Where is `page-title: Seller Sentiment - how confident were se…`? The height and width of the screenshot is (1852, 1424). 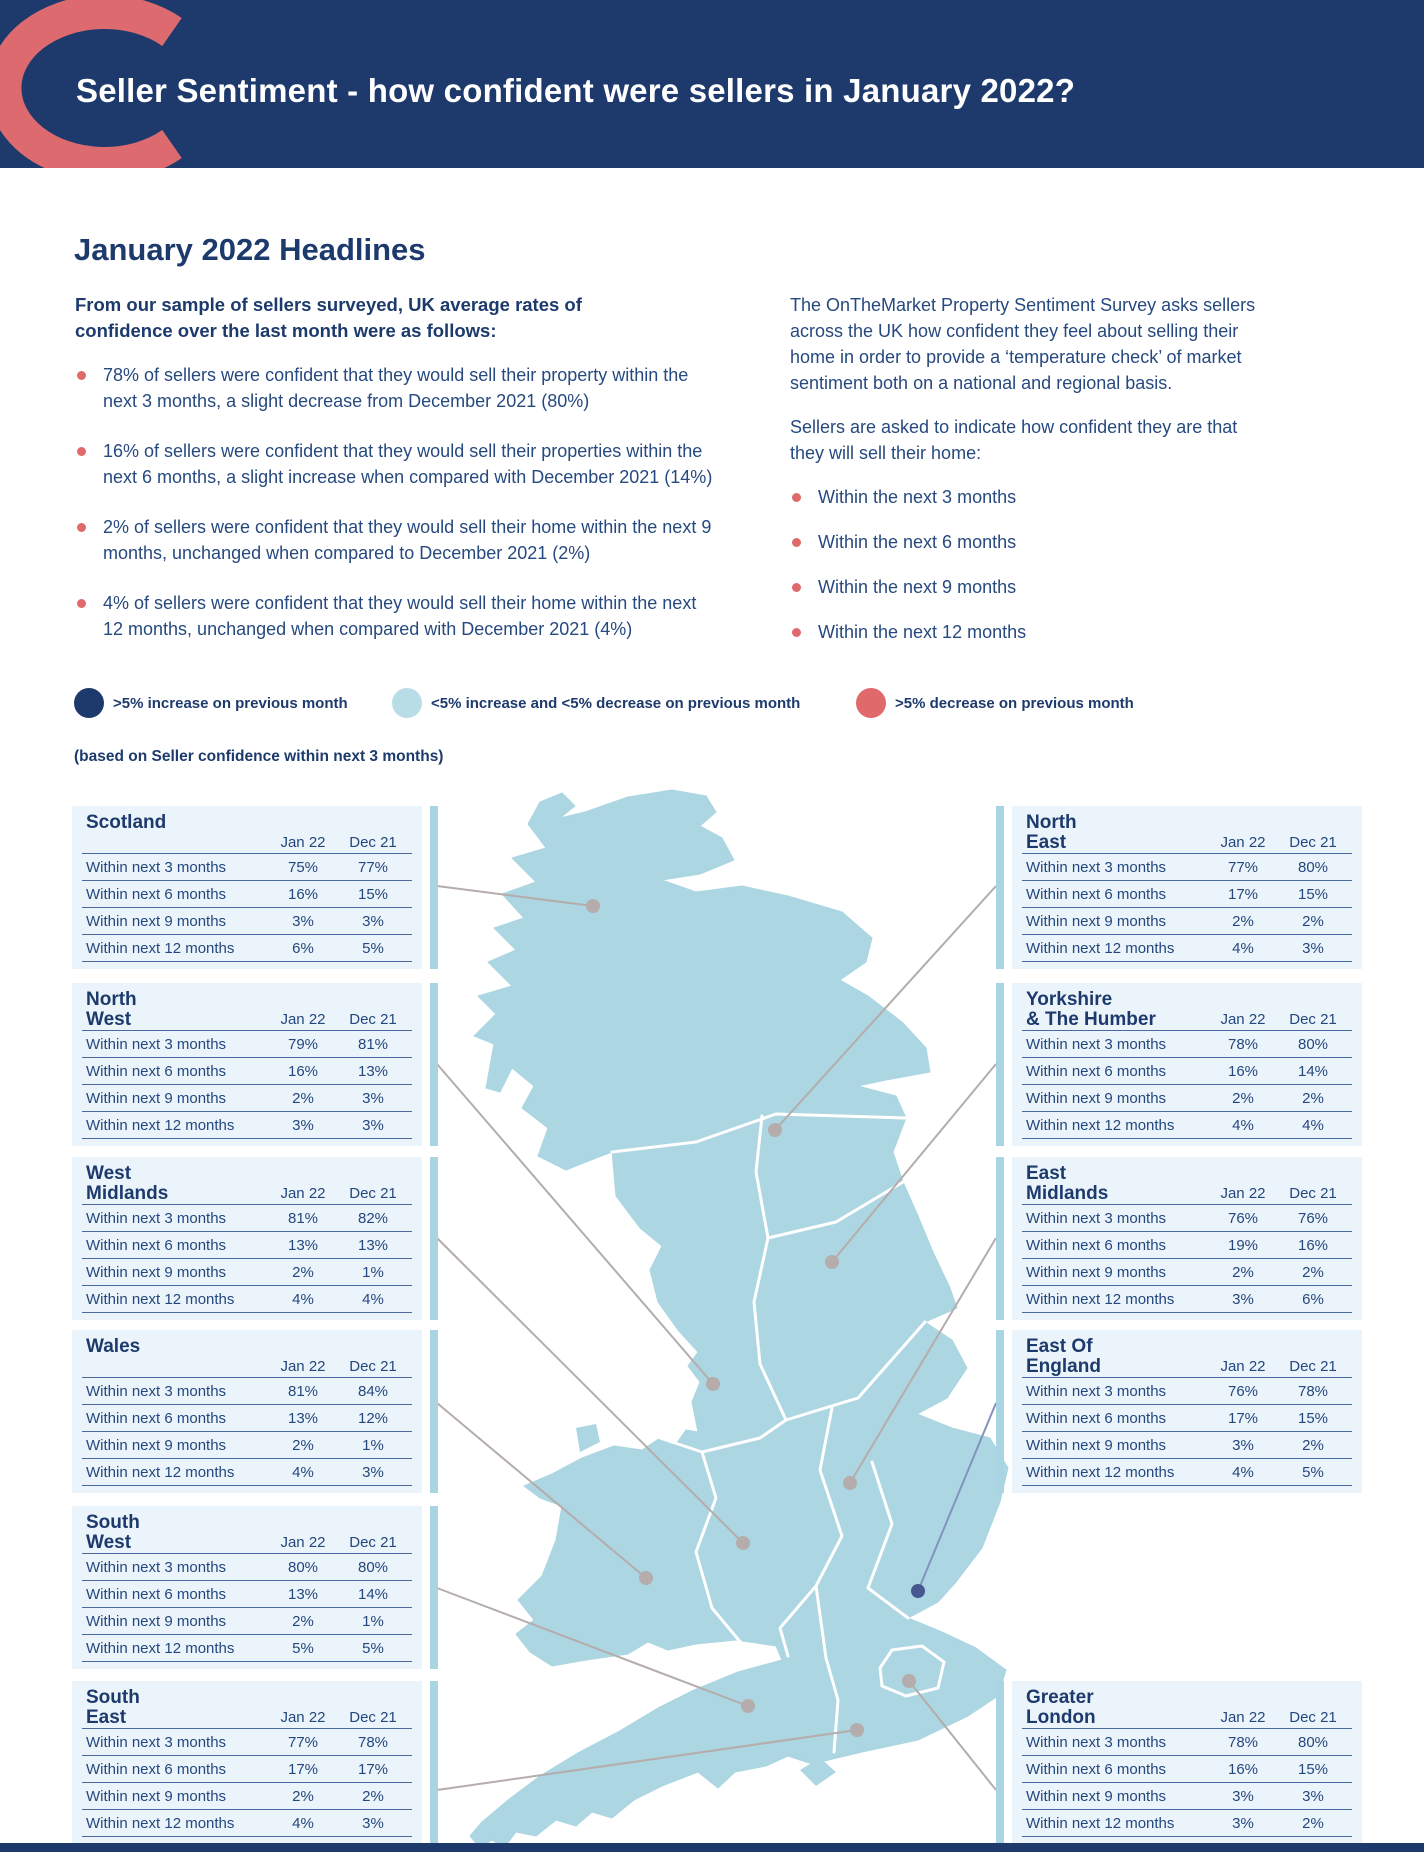 page-title: Seller Sentiment - how confident were se… is located at coordinates (576, 90).